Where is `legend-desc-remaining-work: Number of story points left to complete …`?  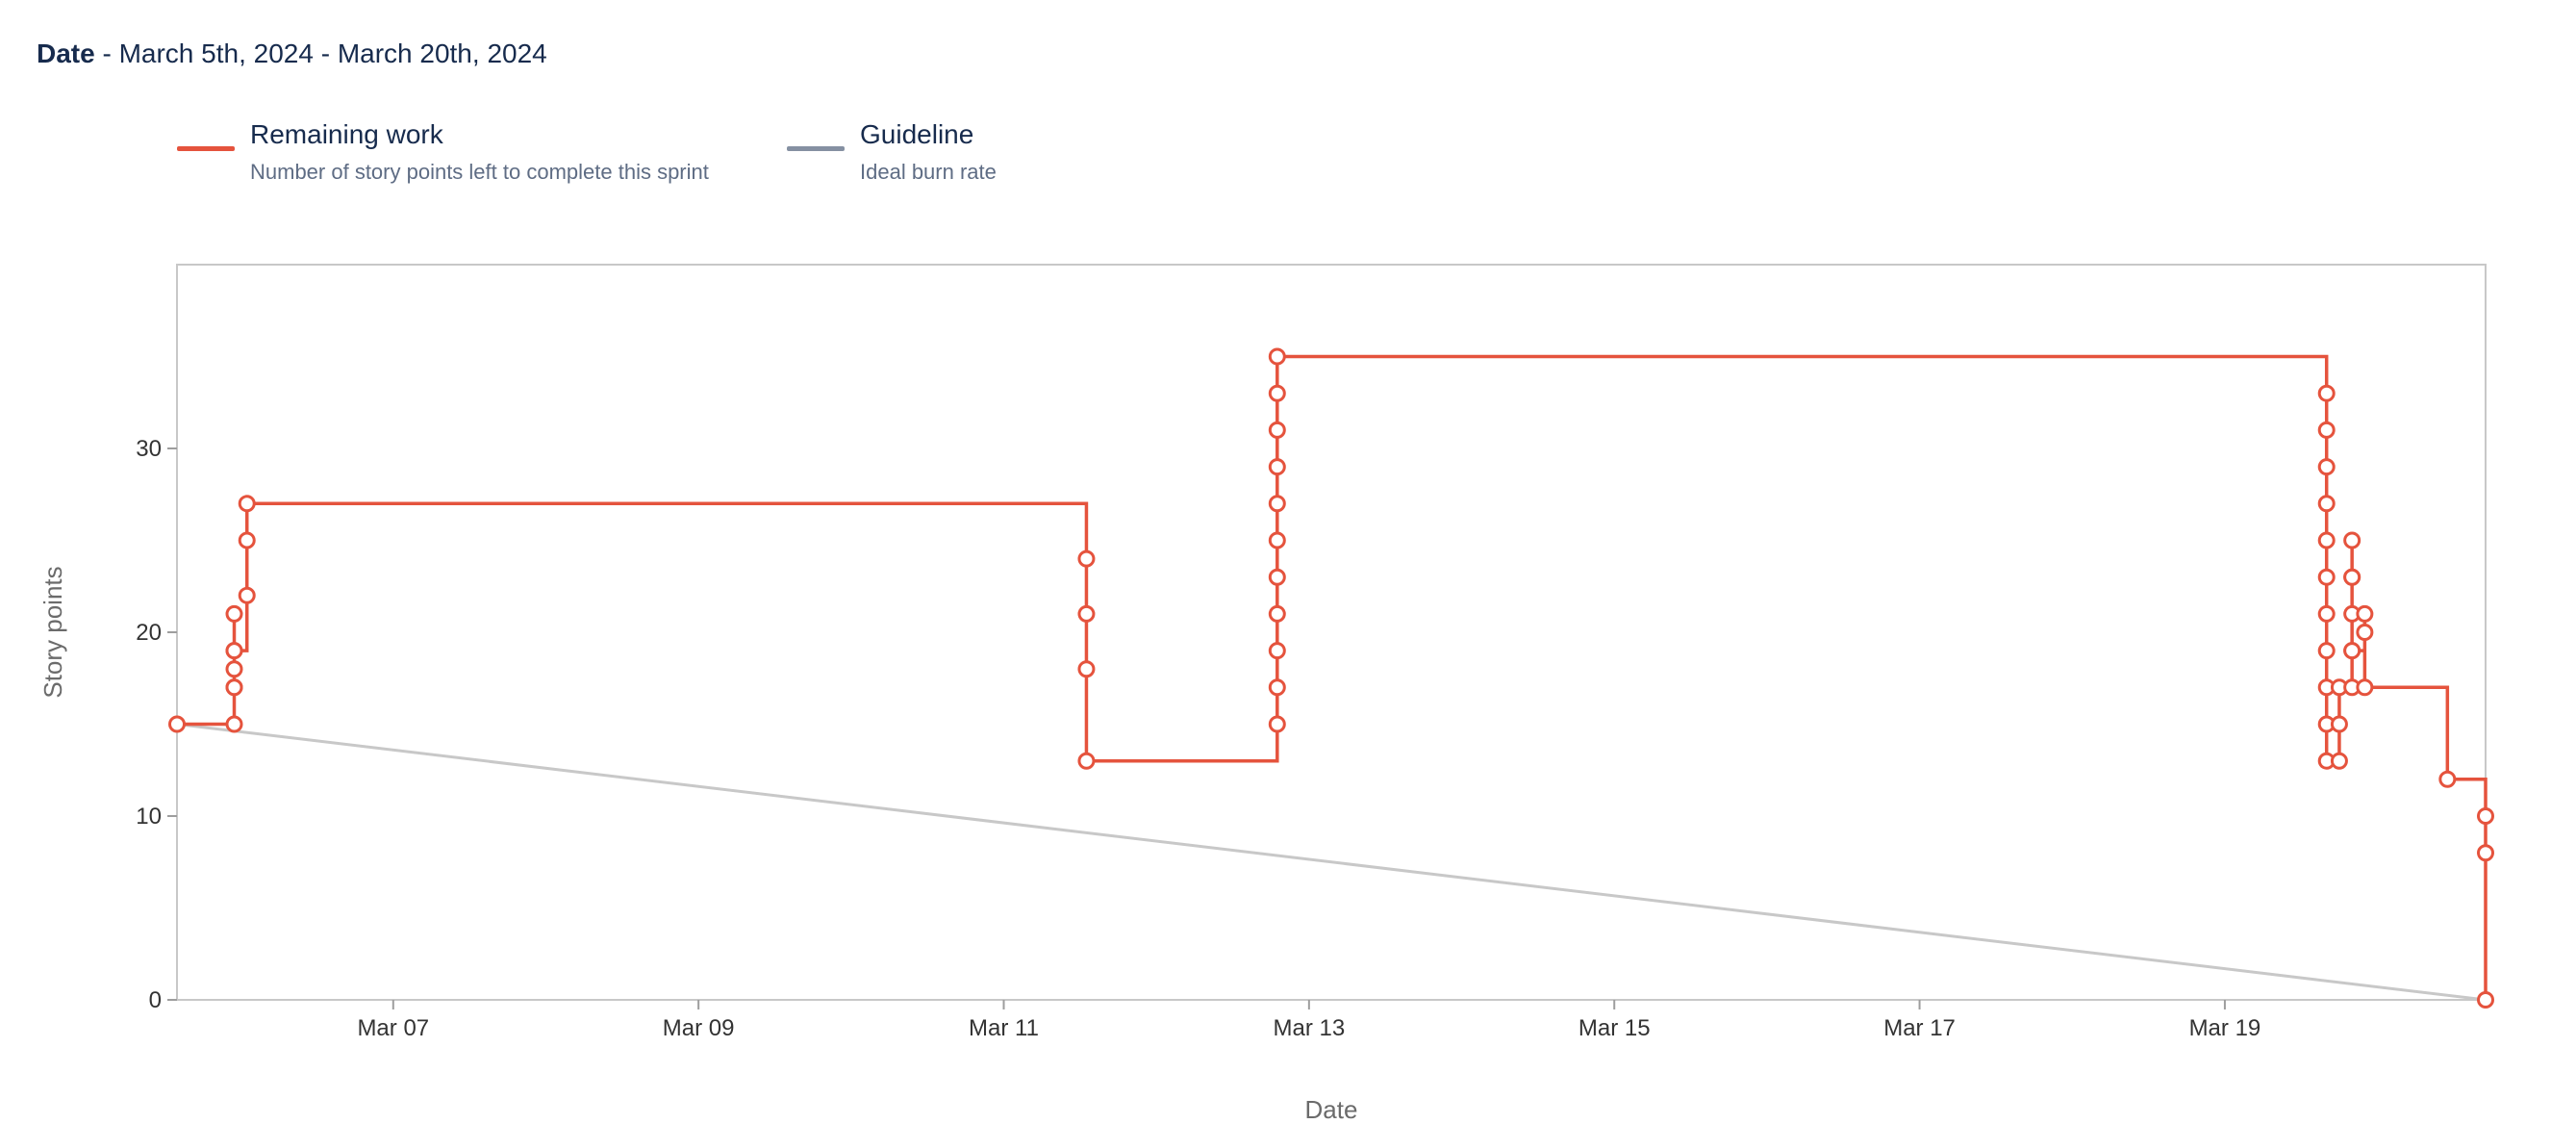 legend-desc-remaining-work: Number of story points left to complete … is located at coordinates (479, 172).